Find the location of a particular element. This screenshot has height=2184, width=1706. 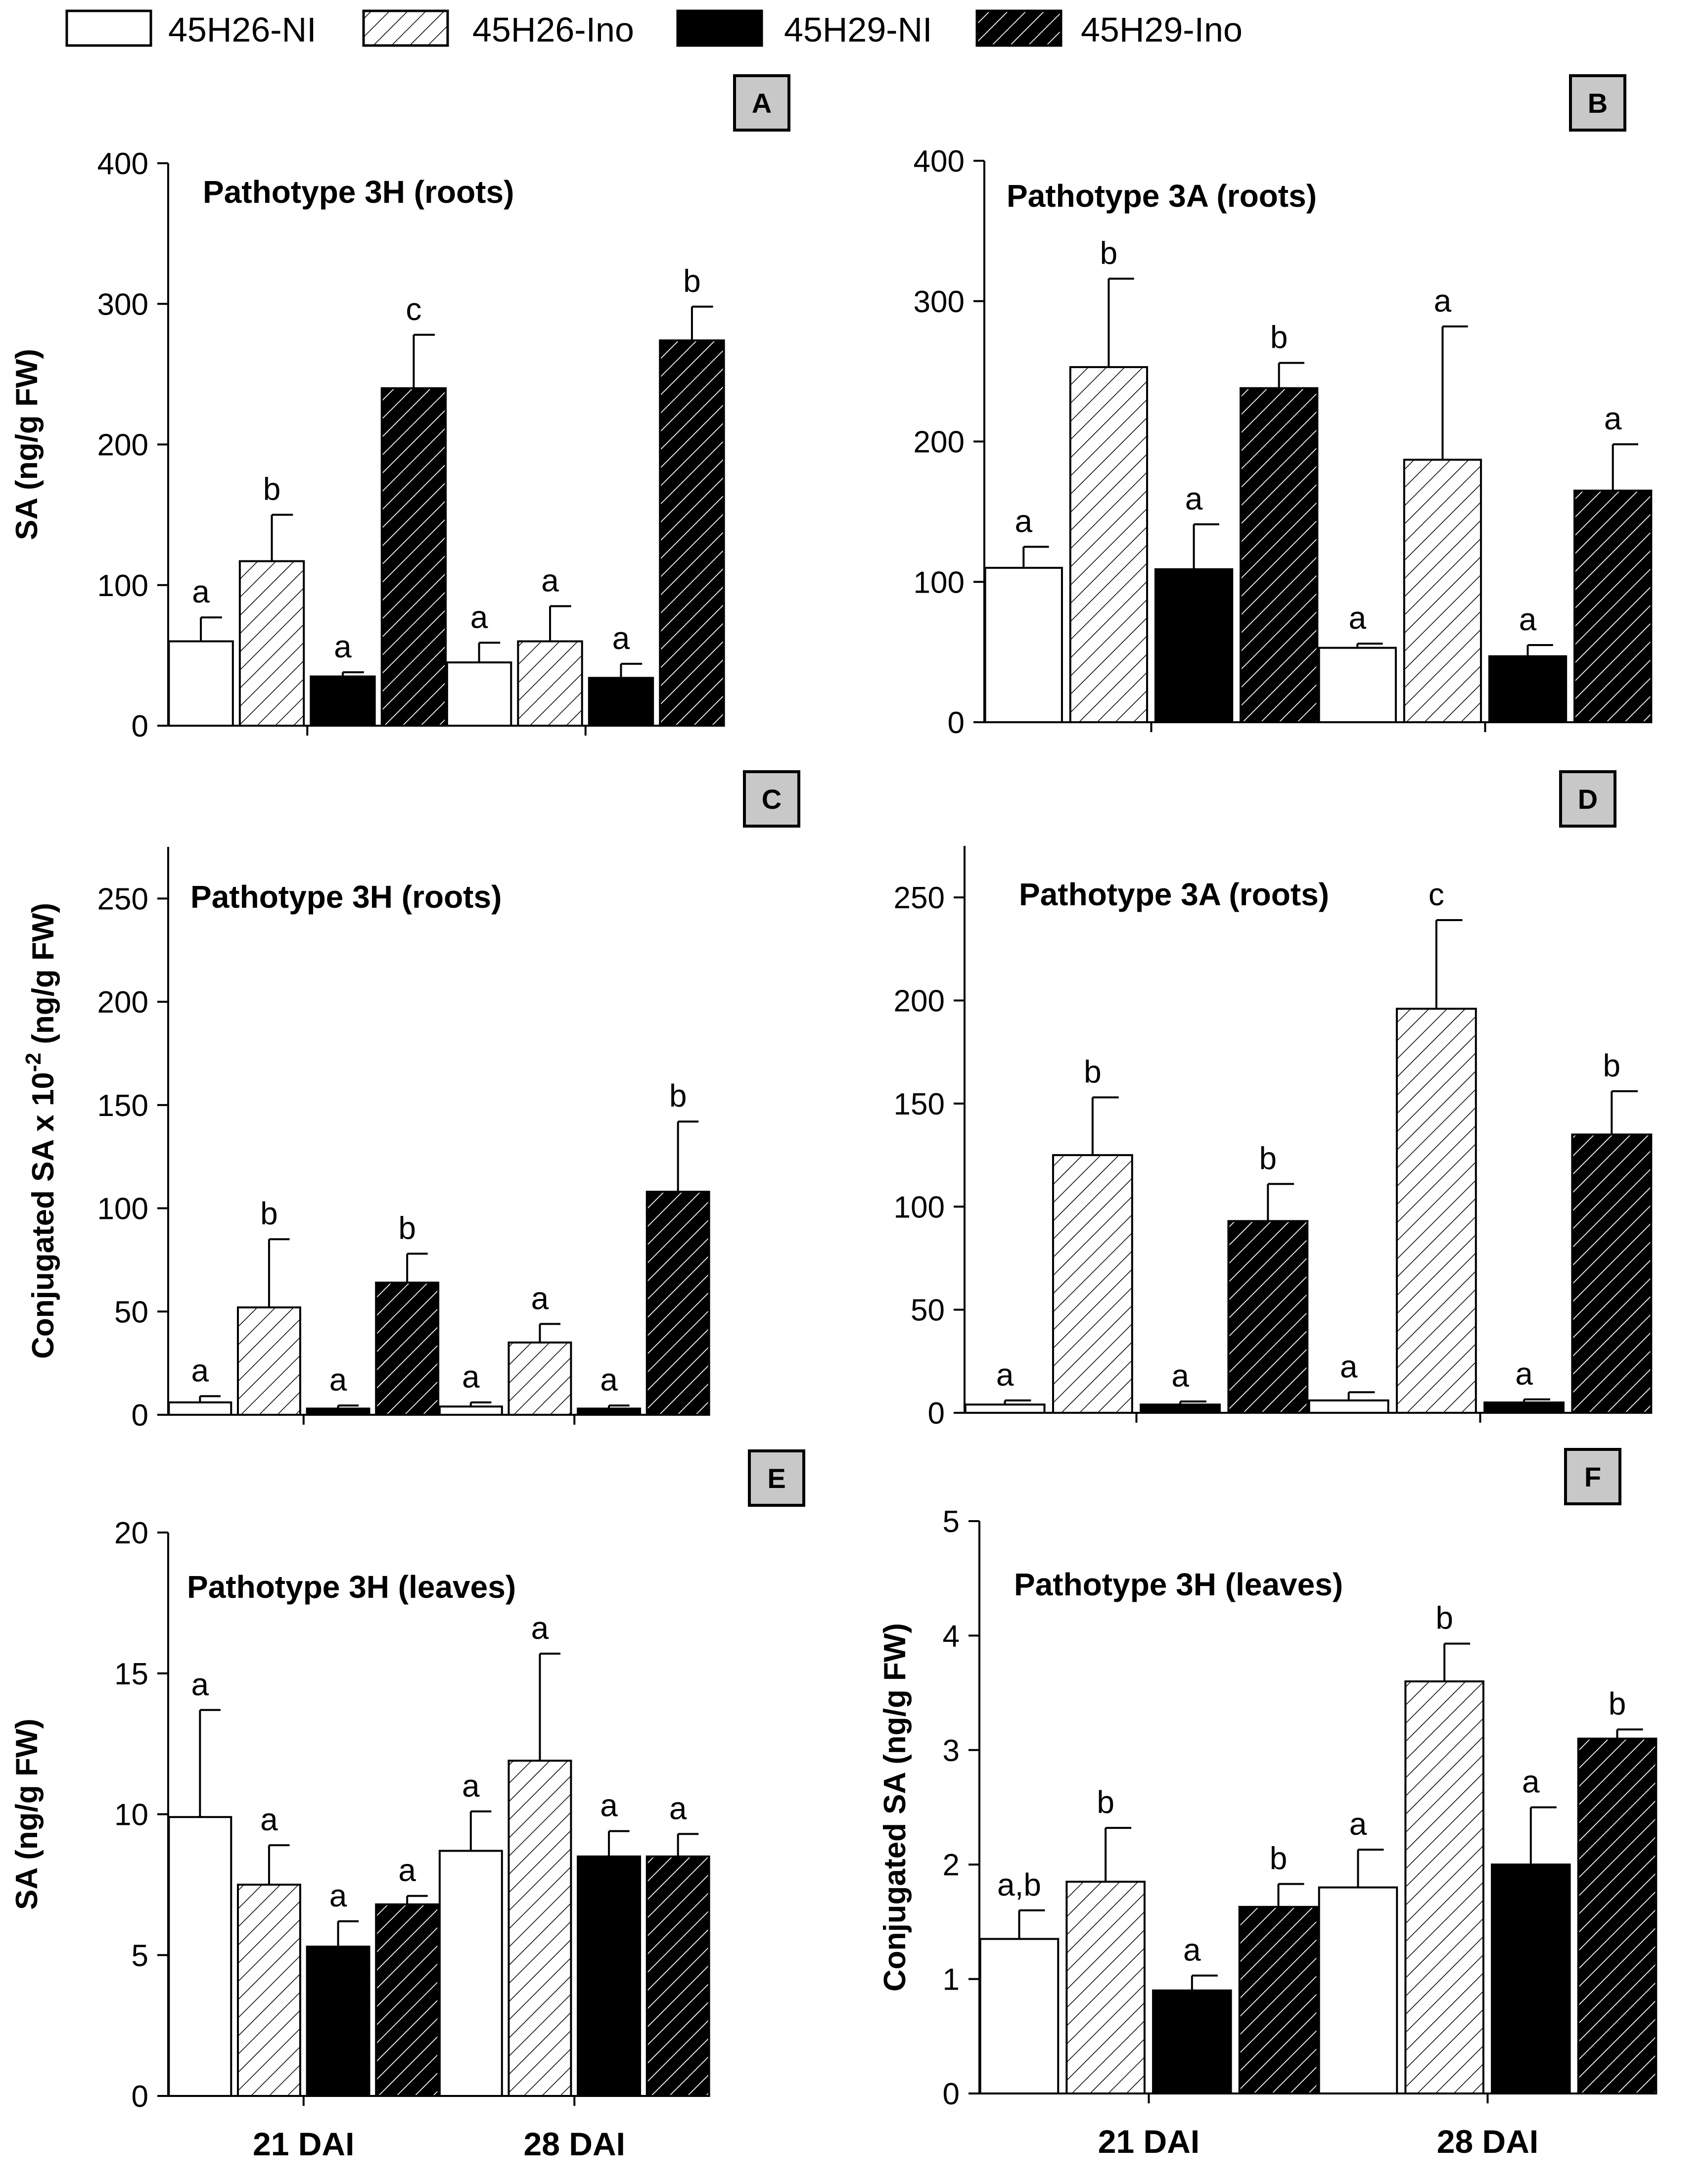

panel-badge-label-B: B is located at coordinates (1598, 103).